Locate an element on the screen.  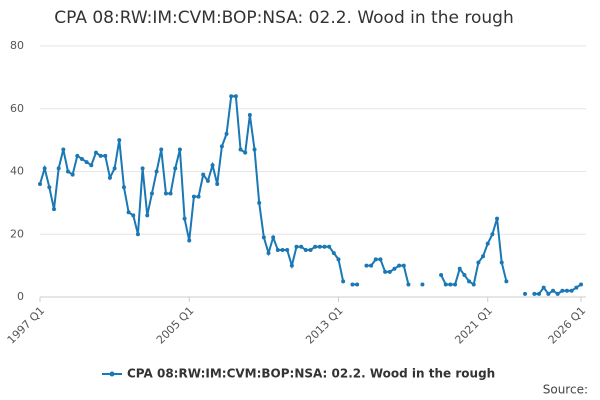
x-tick-label: 2005 Q1 is located at coordinates (175, 325).